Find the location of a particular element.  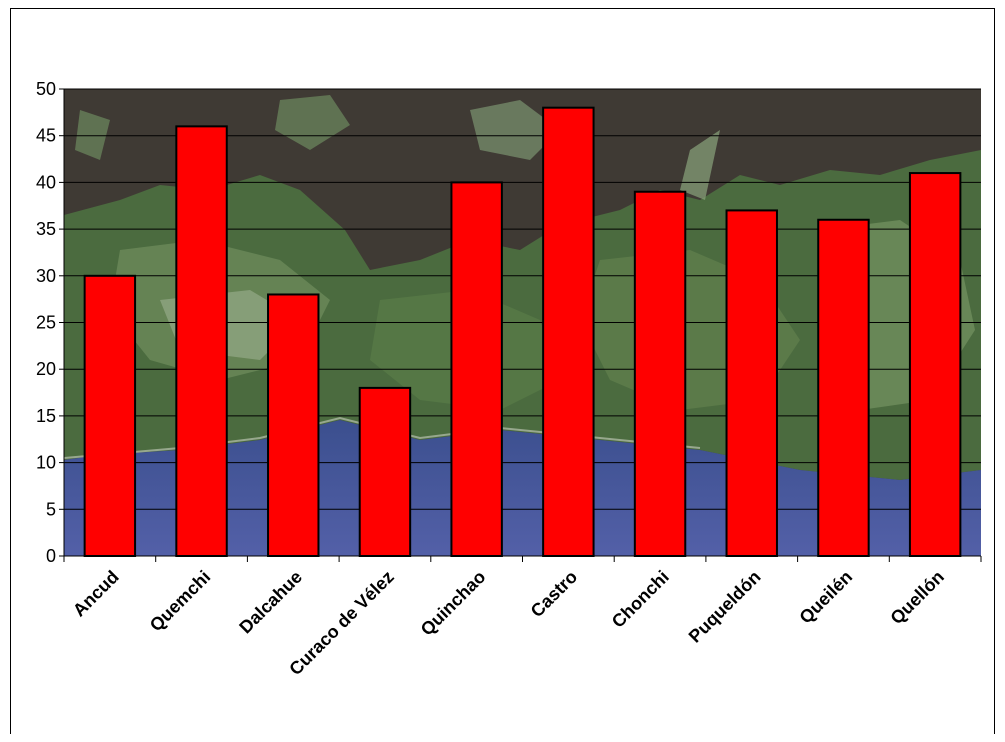

bar-queil-n is located at coordinates (843, 387).